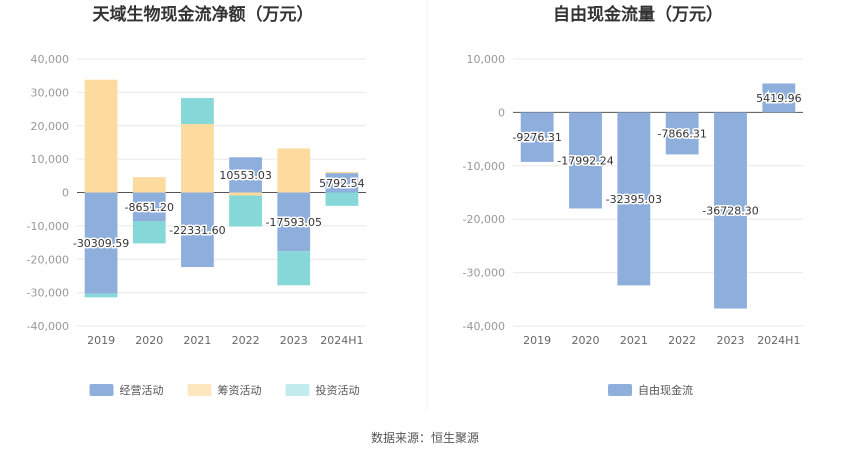 This screenshot has height=459, width=850. What do you see at coordinates (149, 232) in the screenshot?
I see `bar-series2-2020` at bounding box center [149, 232].